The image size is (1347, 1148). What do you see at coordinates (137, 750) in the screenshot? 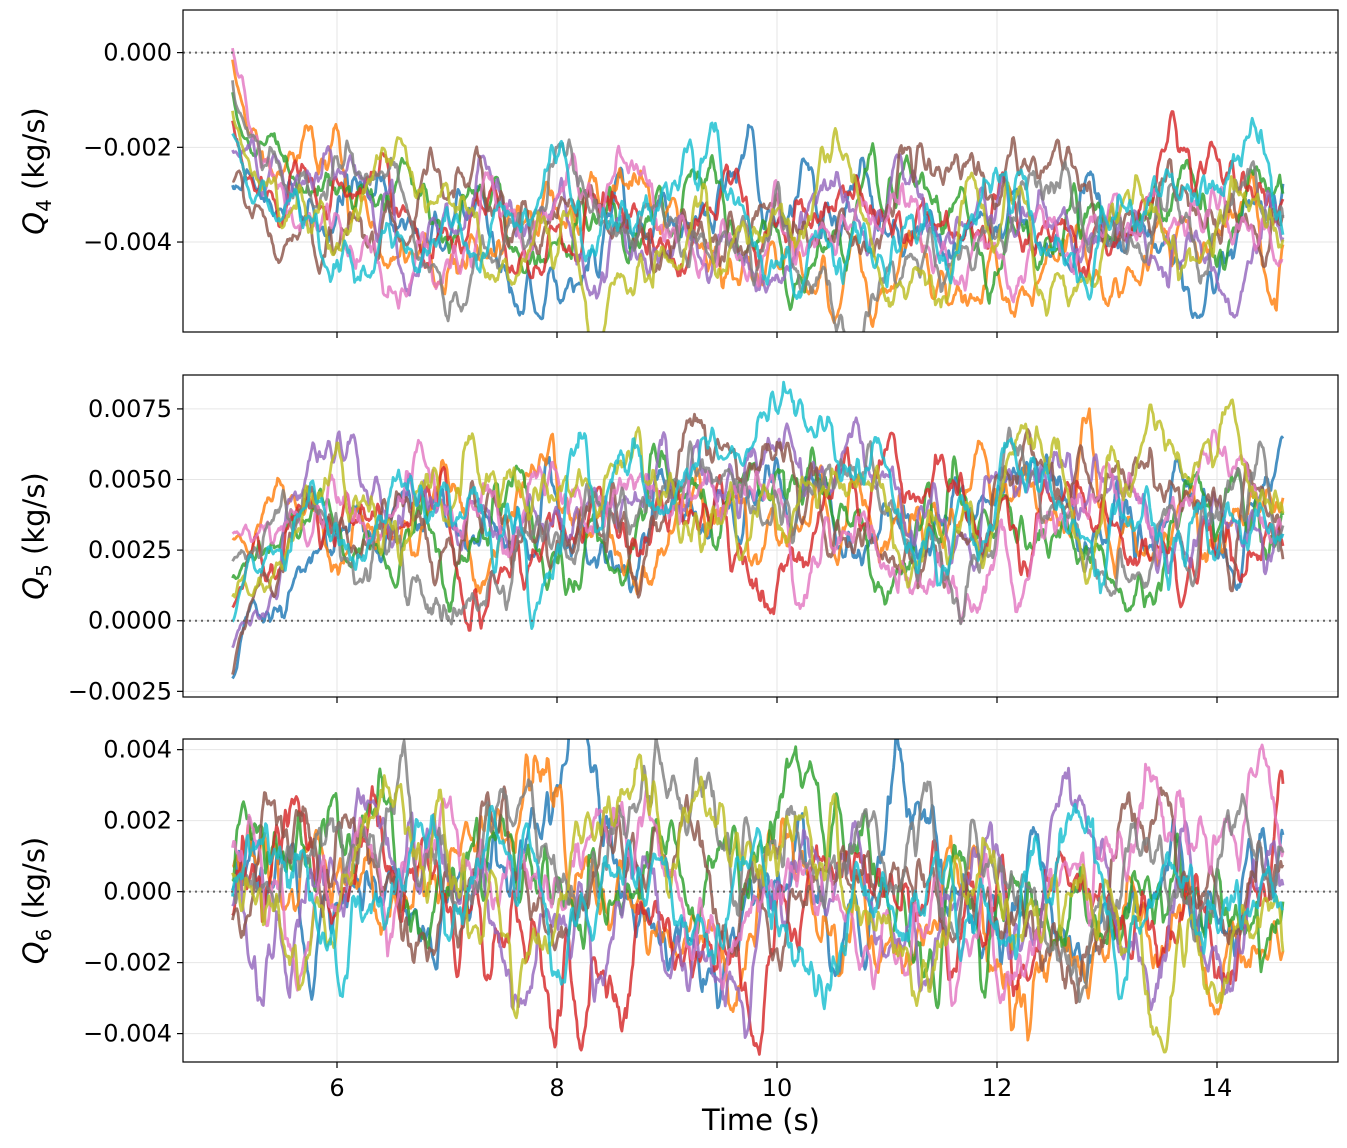
I see `y-tick-label: 0.004` at bounding box center [137, 750].